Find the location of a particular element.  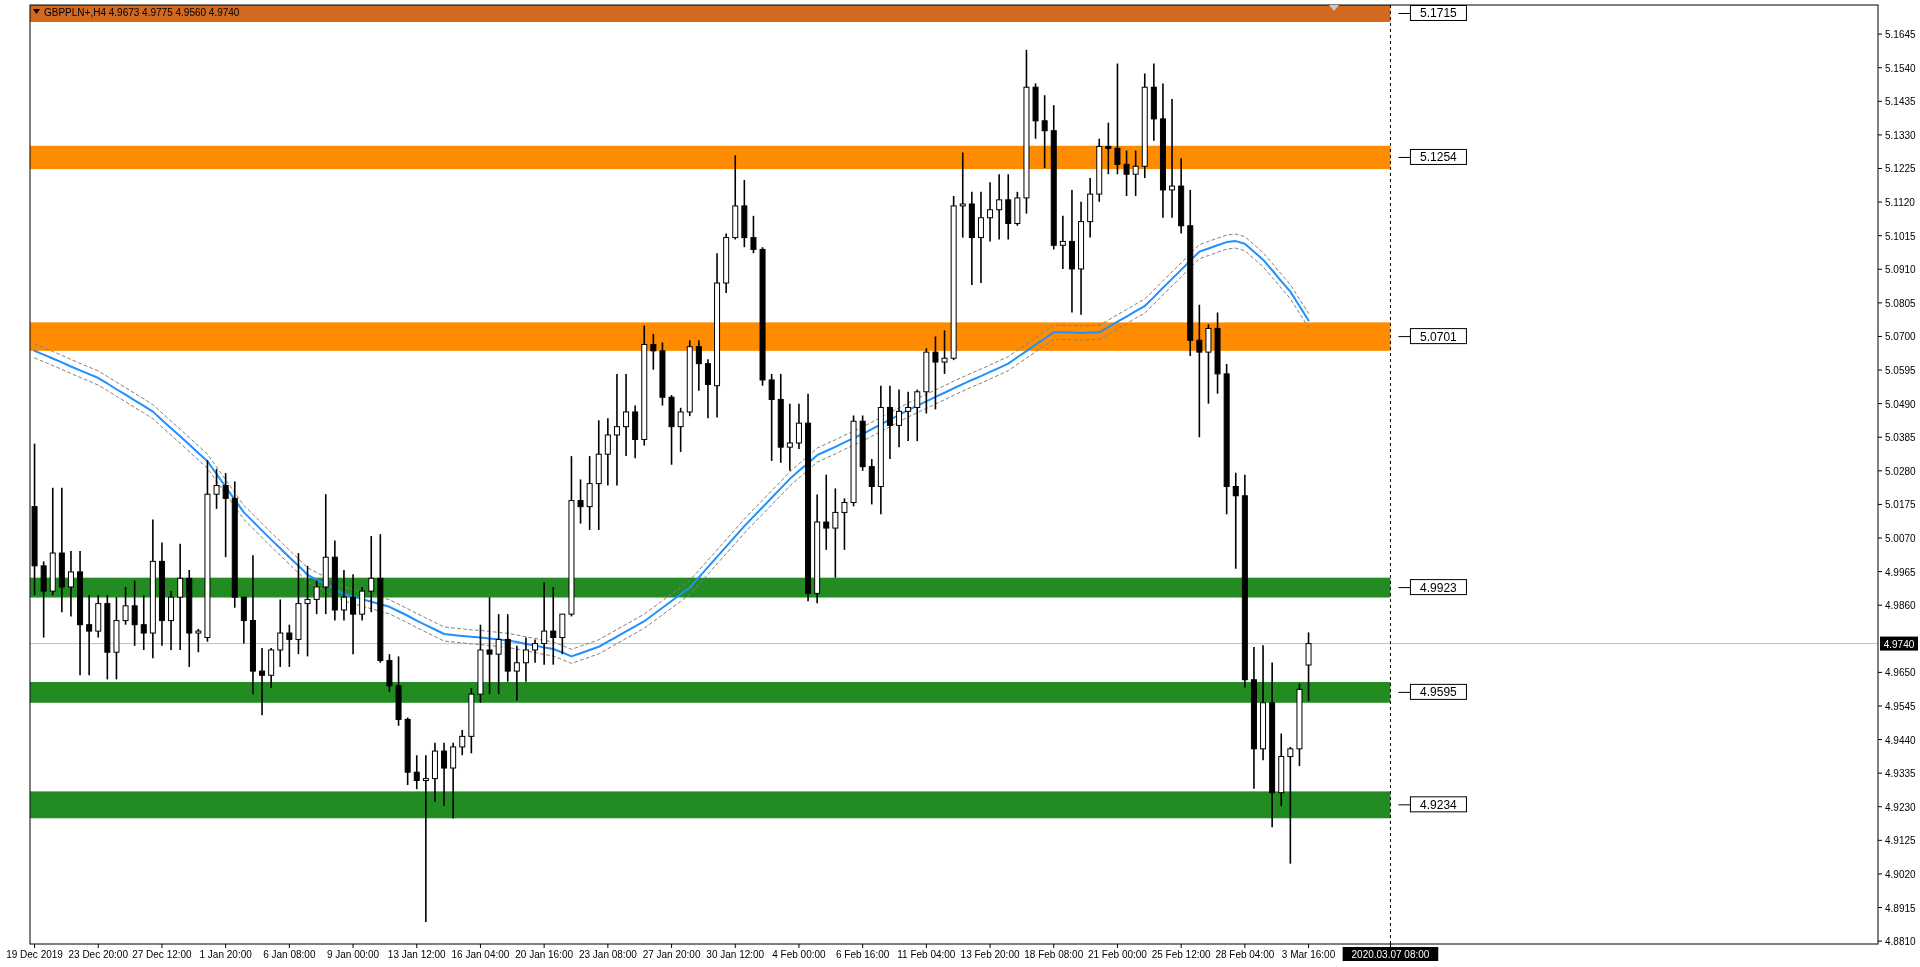

y-tick-label: 4.9545 is located at coordinates (1901, 706).